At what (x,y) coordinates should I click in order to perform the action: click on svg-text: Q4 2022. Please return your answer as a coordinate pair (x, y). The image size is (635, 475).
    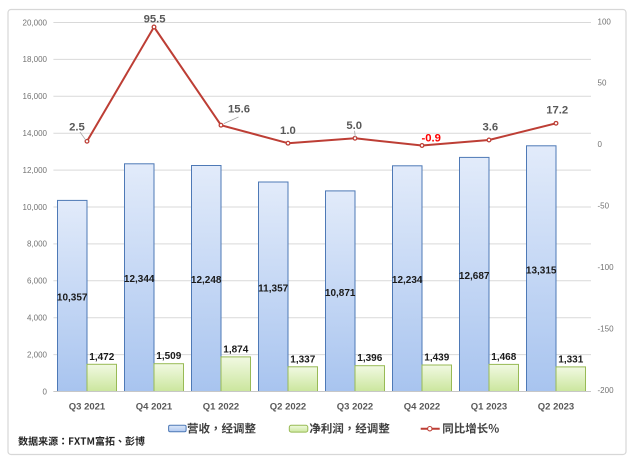
    Looking at the image, I should click on (422, 407).